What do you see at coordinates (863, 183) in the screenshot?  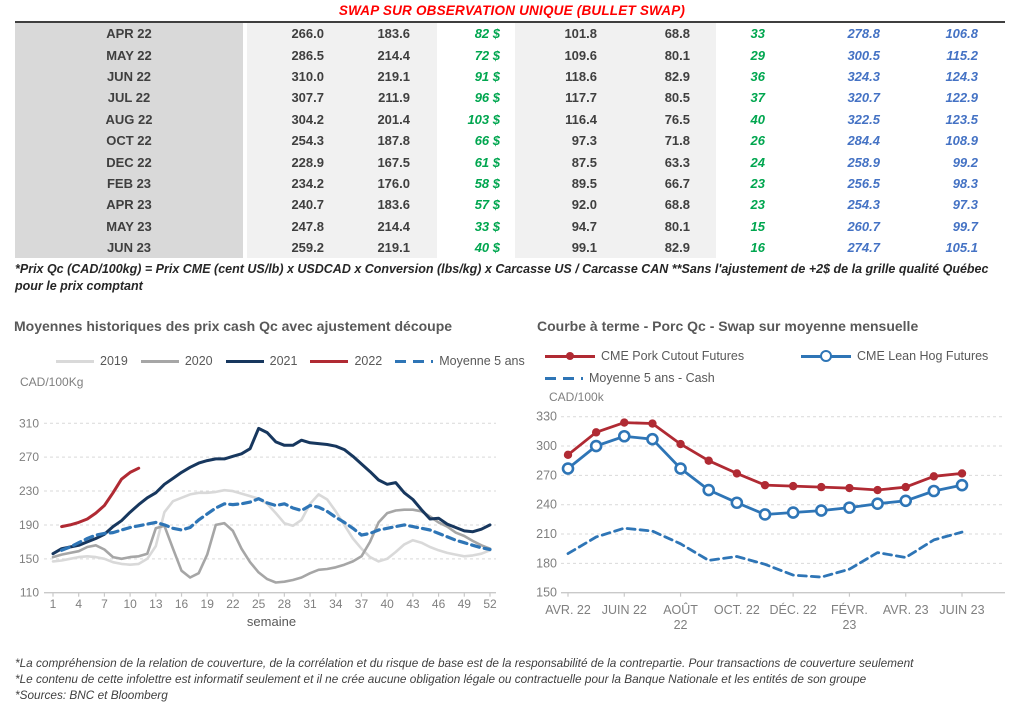 I see `table-cell: 256.5` at bounding box center [863, 183].